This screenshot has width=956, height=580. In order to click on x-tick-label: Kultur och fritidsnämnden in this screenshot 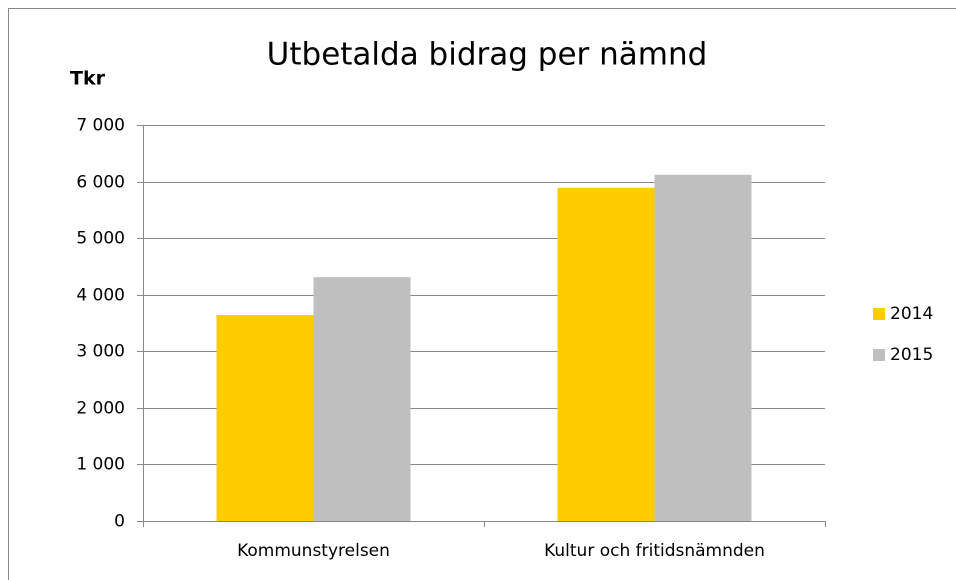, I will do `click(654, 551)`.